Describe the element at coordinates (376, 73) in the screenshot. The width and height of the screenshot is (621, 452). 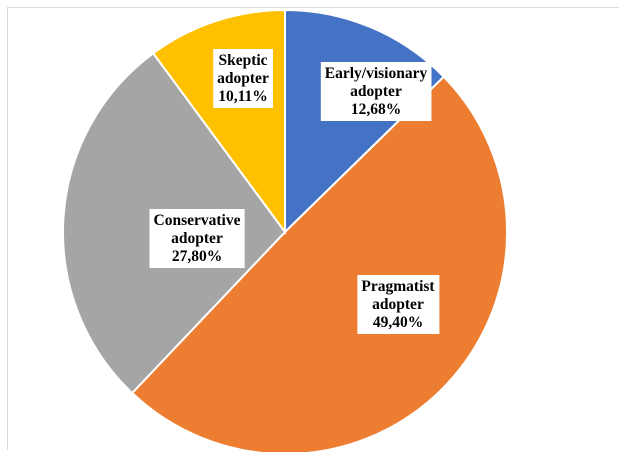
I see `data-label-line: Early/visionary` at that location.